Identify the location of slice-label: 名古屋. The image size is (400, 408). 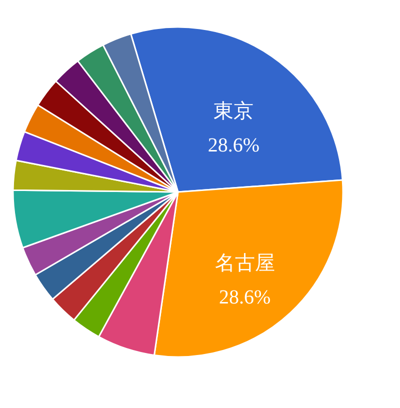
(244, 263).